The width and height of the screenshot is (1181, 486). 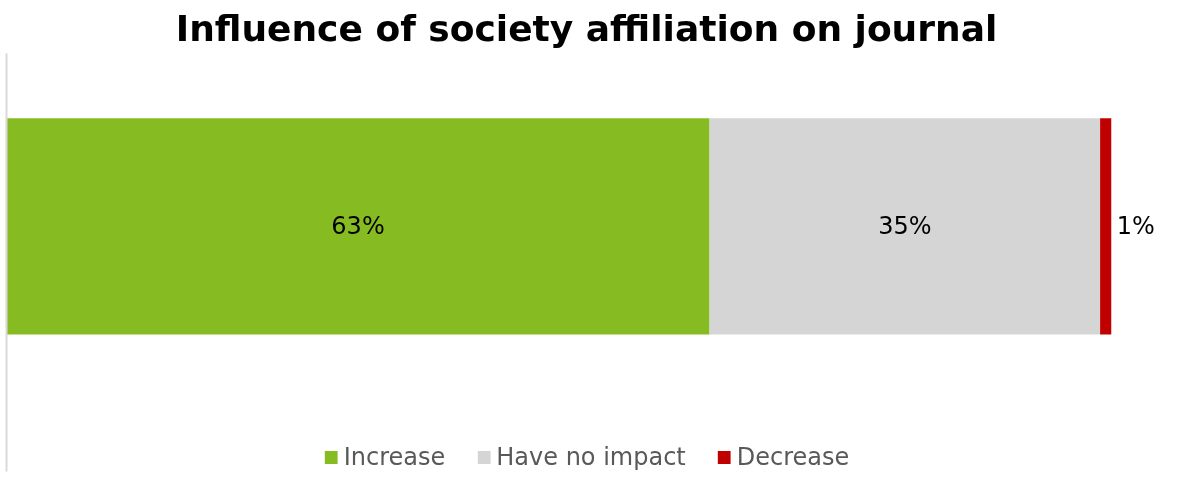 I want to click on data-label: 1%, so click(x=1135, y=226).